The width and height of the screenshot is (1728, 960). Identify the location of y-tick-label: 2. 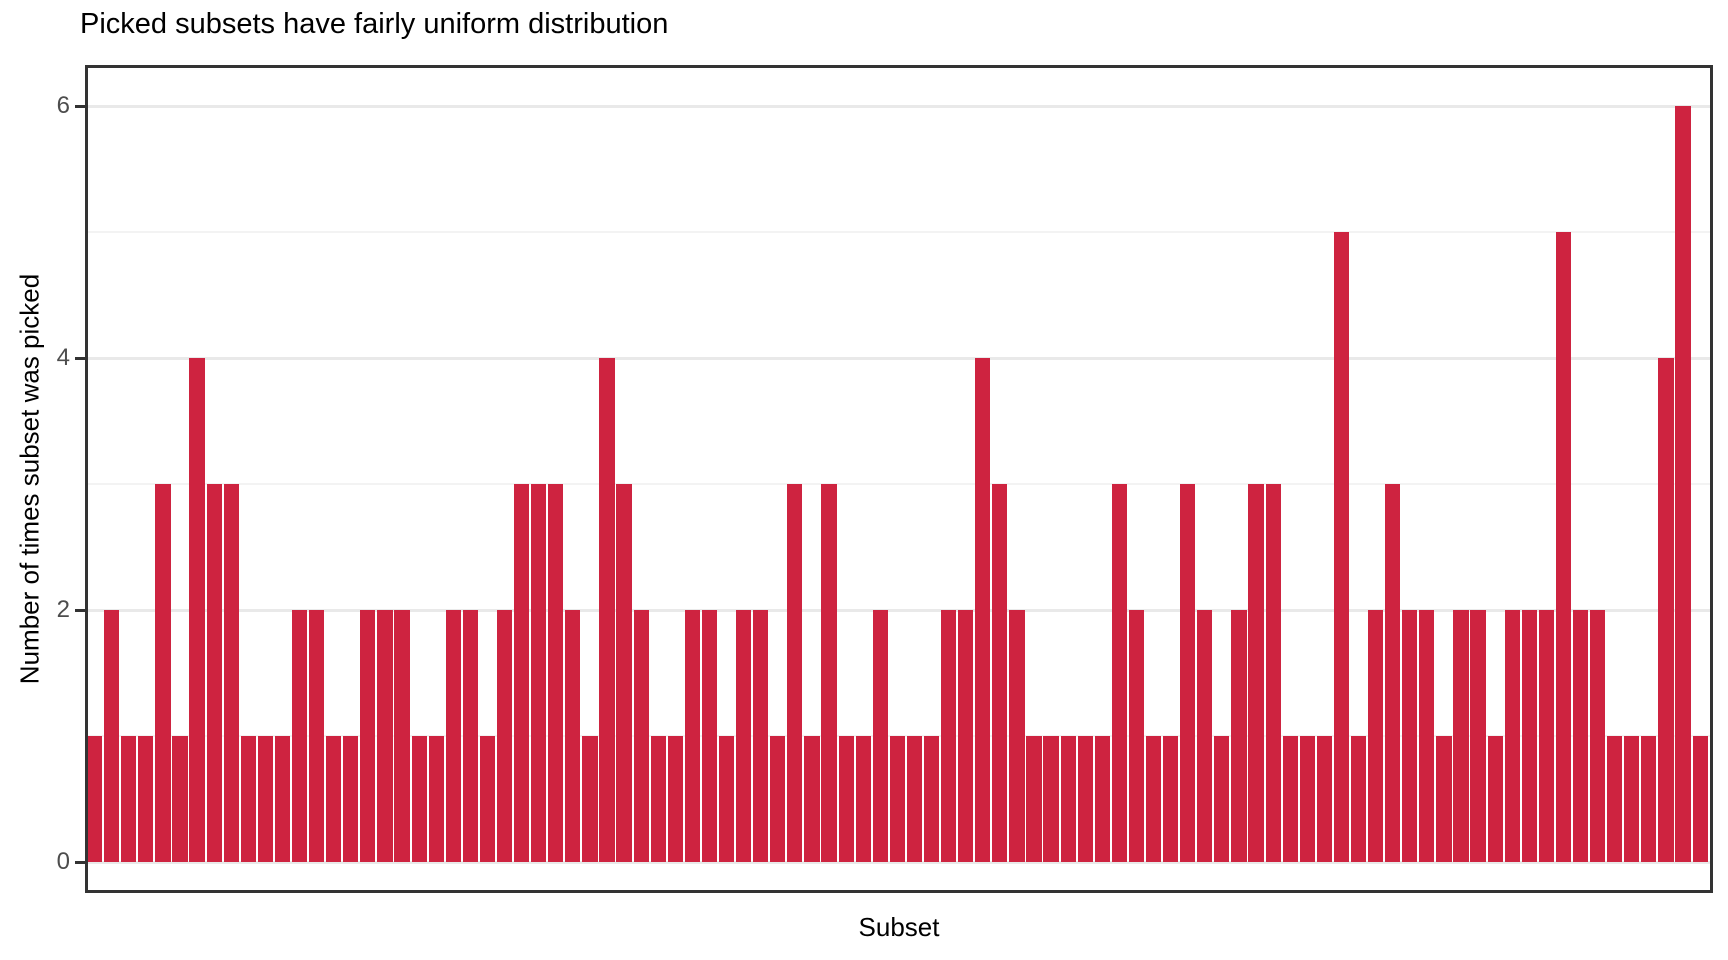
(63, 609).